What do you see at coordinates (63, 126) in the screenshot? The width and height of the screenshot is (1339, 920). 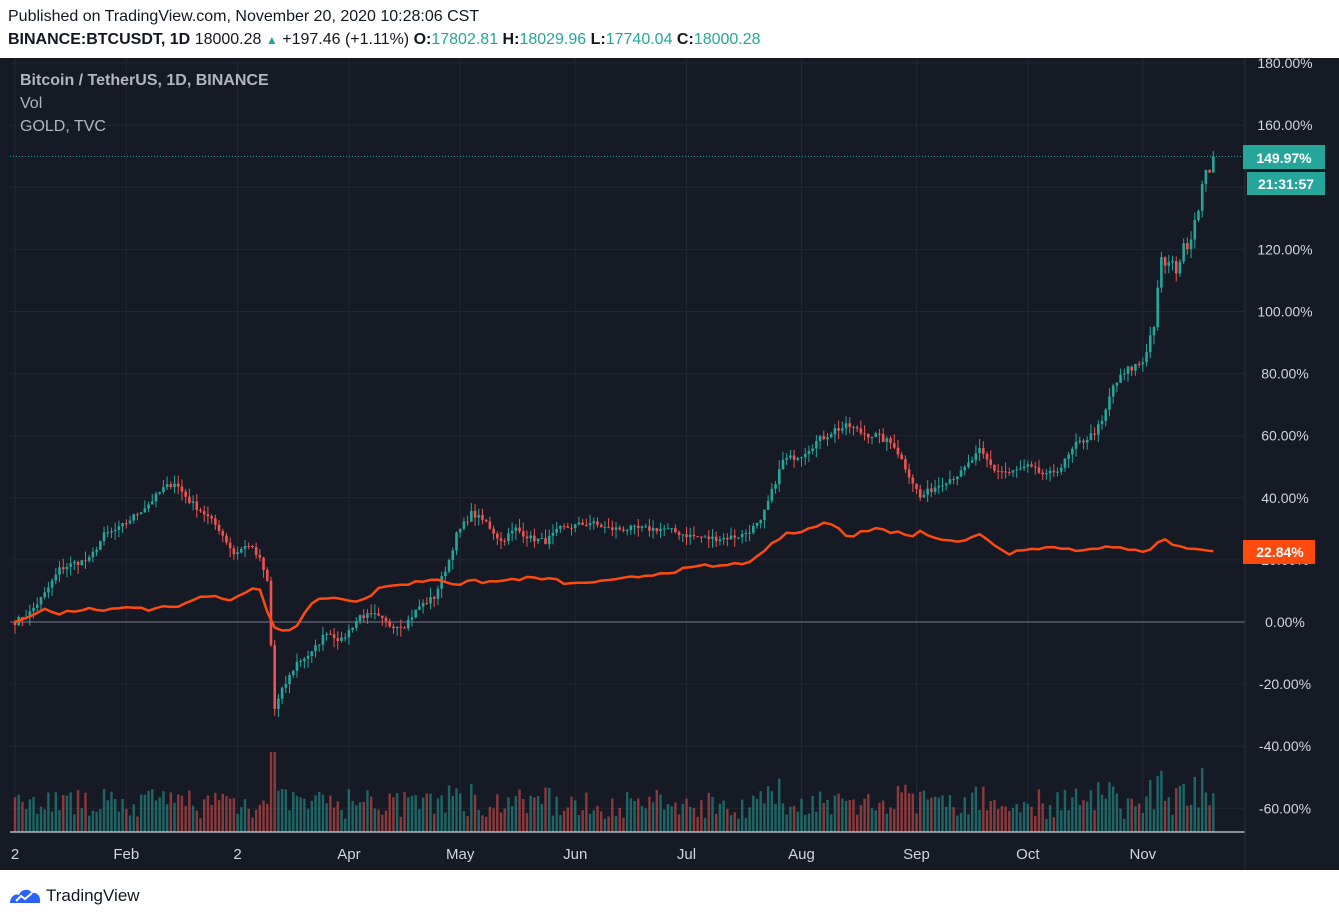 I see `legend-compare-series: GOLD, TVC` at bounding box center [63, 126].